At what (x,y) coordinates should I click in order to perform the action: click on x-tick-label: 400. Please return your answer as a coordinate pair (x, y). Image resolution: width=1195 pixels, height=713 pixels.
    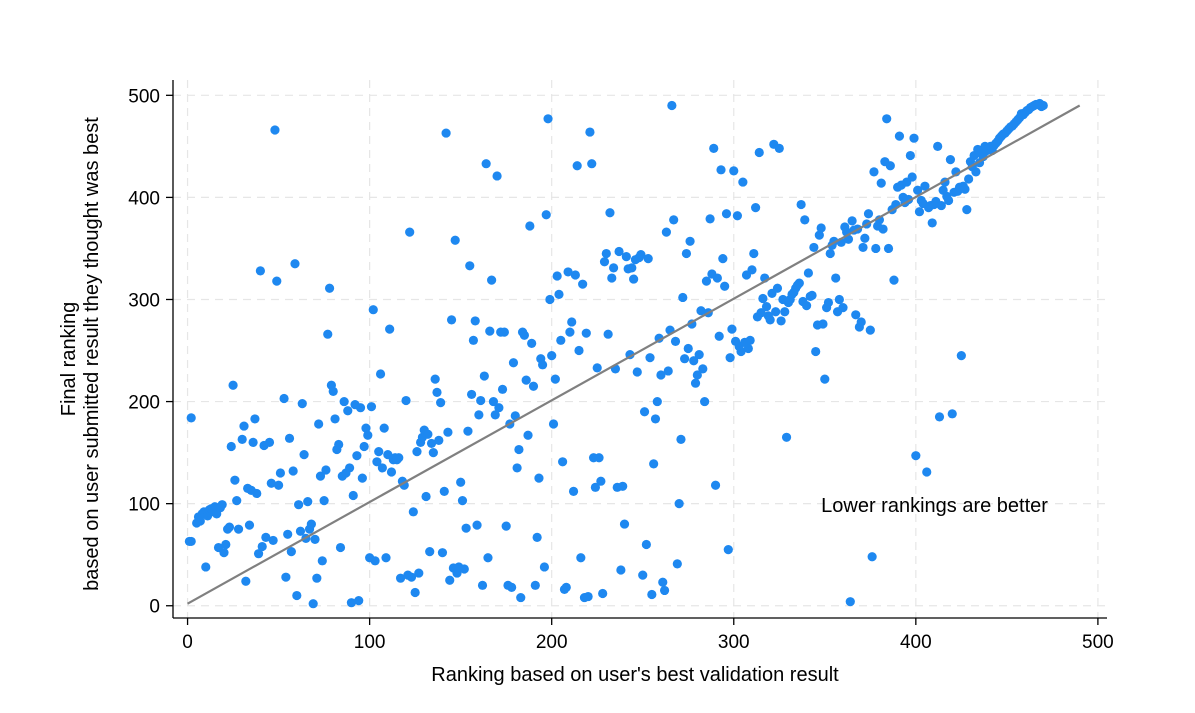
    Looking at the image, I should click on (916, 642).